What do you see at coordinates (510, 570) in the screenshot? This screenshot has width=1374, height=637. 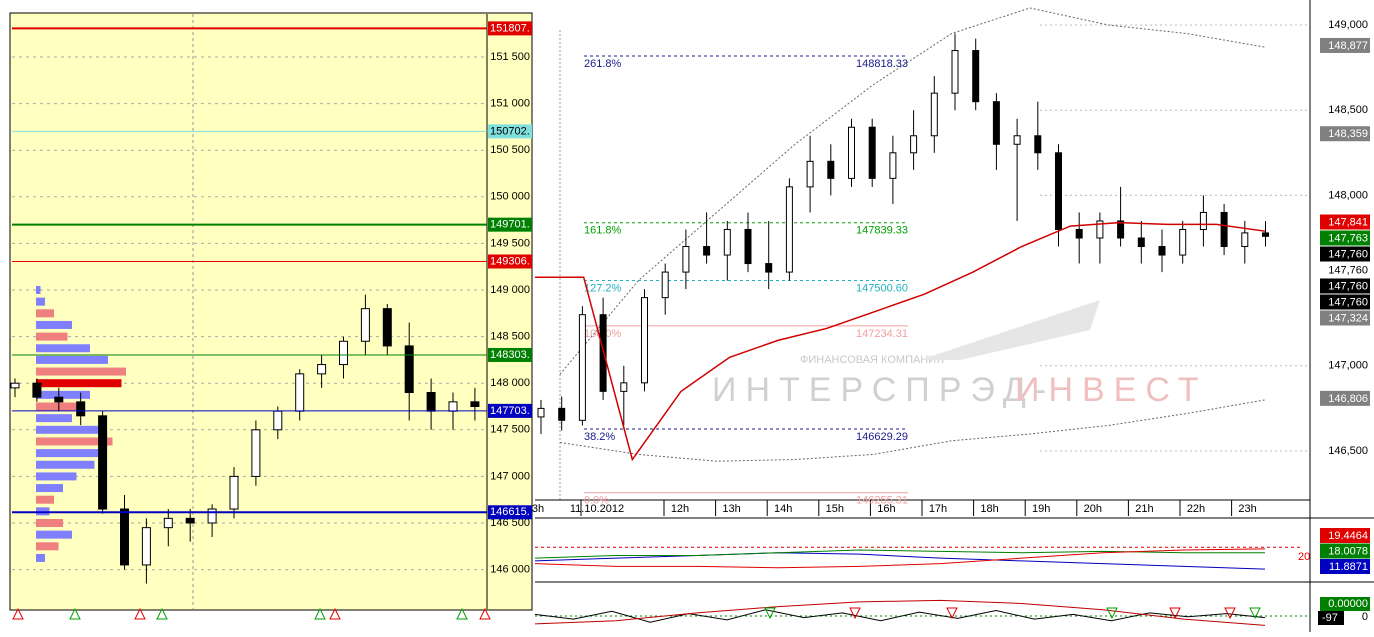 I see `price-tick-label: 146 000` at bounding box center [510, 570].